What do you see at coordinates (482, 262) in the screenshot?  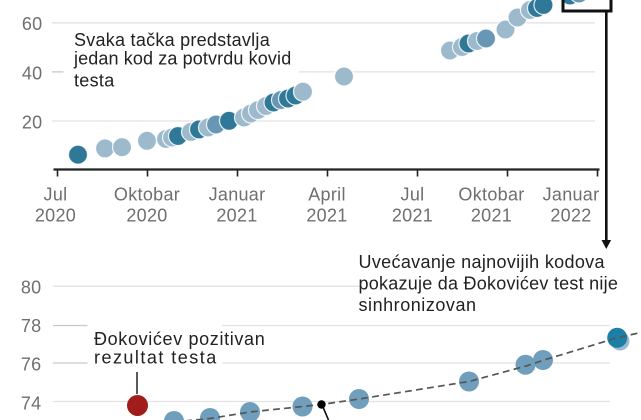 I see `svg-text: Uvećavanje najnovijih kodova` at bounding box center [482, 262].